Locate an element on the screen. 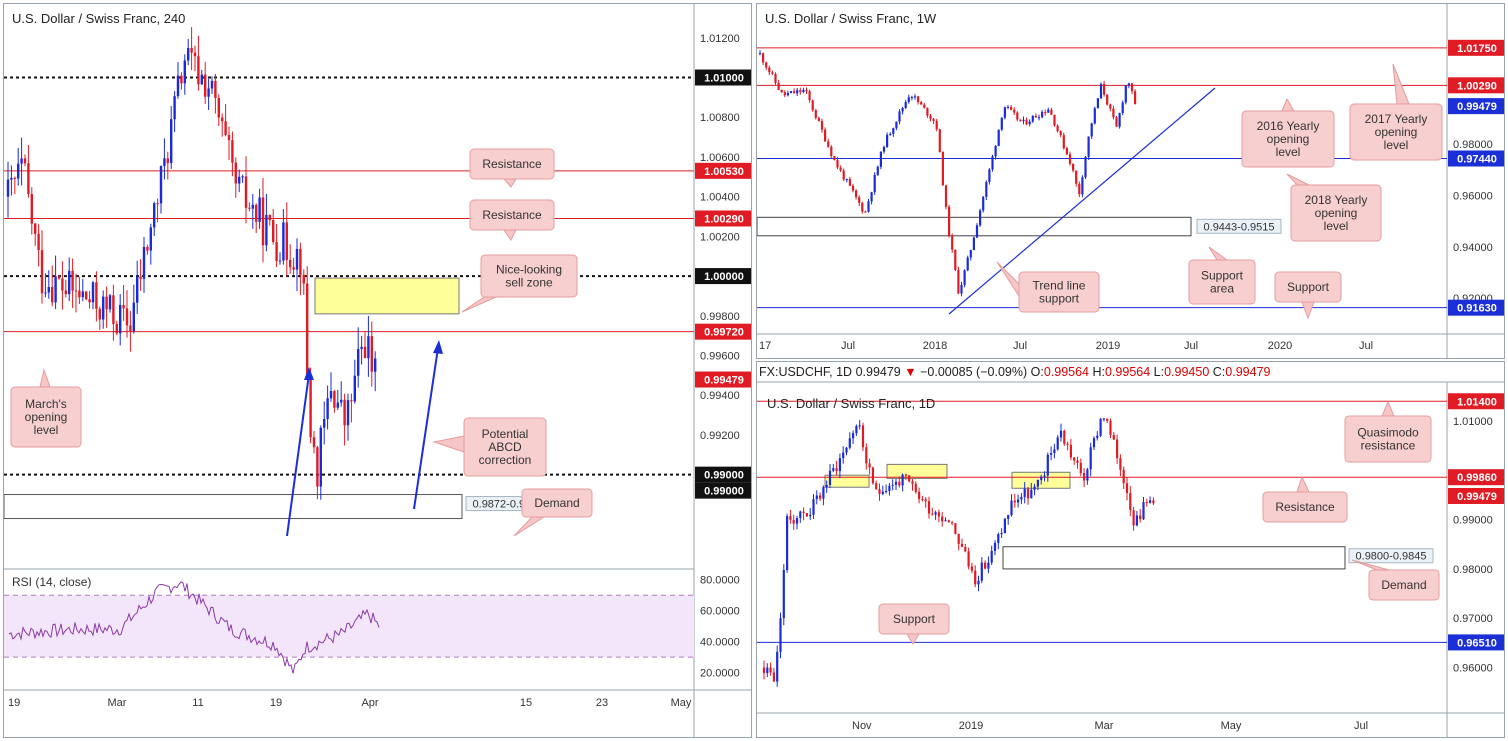  header-high: 0.99564 is located at coordinates (1127, 372).